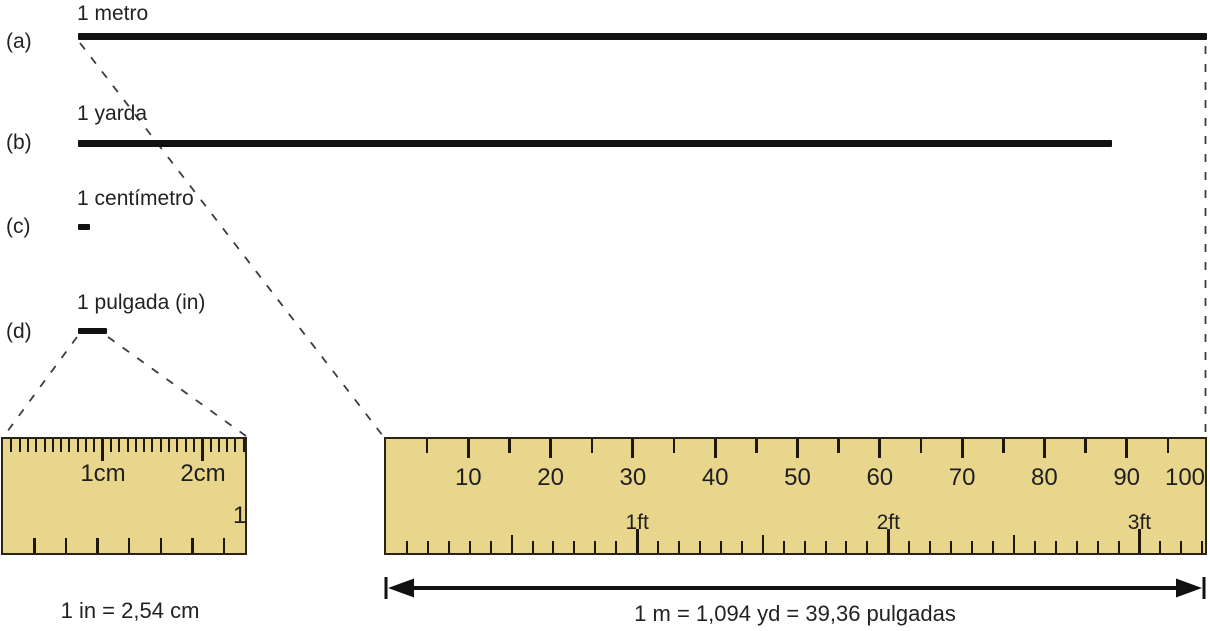 The height and width of the screenshot is (631, 1210). What do you see at coordinates (795, 496) in the screenshot?
I see `large-ruler: 10 20 30 40 50 60 70 80 90 100 1ft 2ft 3ft` at bounding box center [795, 496].